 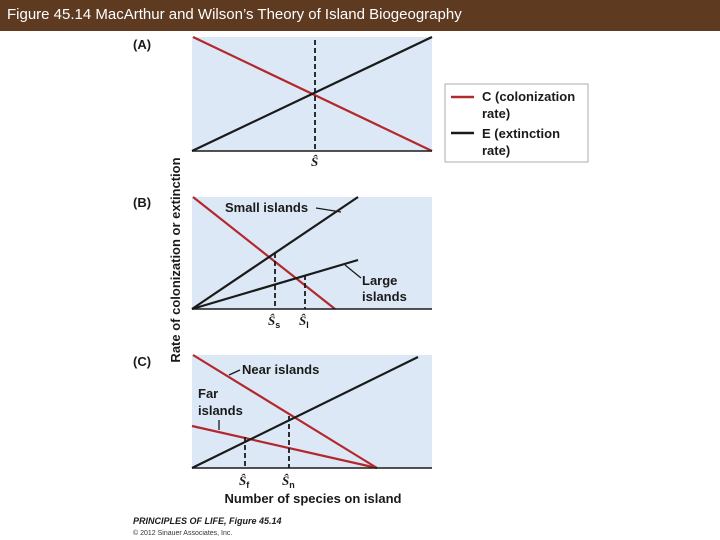 What do you see at coordinates (142, 361) in the screenshot?
I see `panel-c-label: (C)` at bounding box center [142, 361].